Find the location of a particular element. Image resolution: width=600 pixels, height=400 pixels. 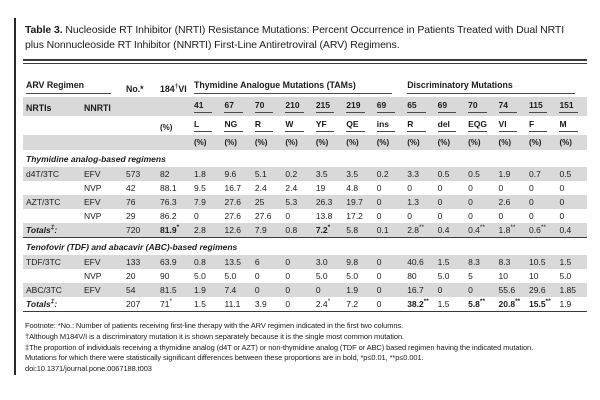

value-cell: 5.8** is located at coordinates (480, 304).